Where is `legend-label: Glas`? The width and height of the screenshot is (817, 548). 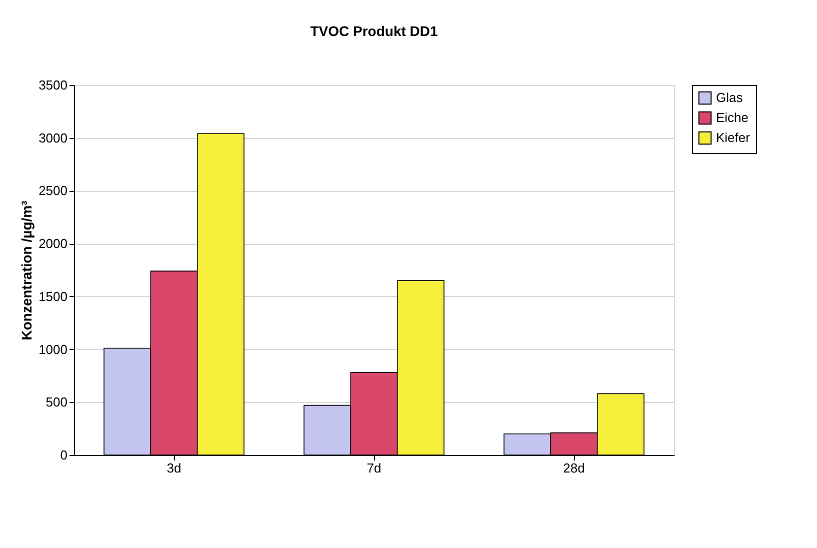
legend-label: Glas is located at coordinates (730, 97).